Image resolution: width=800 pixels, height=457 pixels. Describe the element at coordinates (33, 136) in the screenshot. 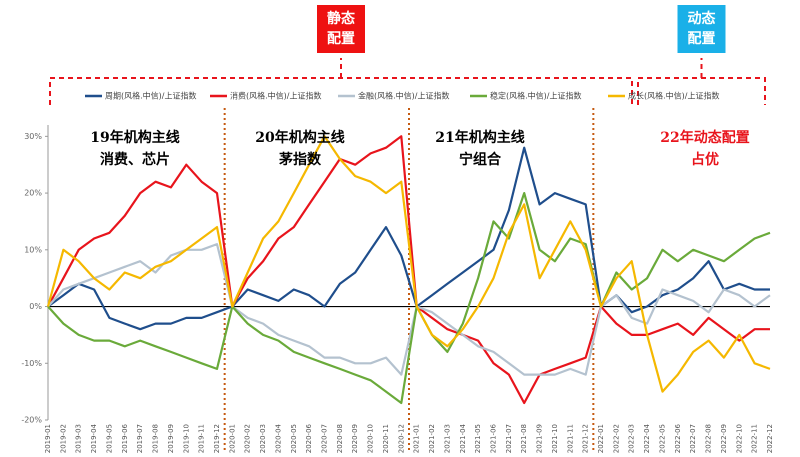

I see `y-tick-label: 30%` at that location.